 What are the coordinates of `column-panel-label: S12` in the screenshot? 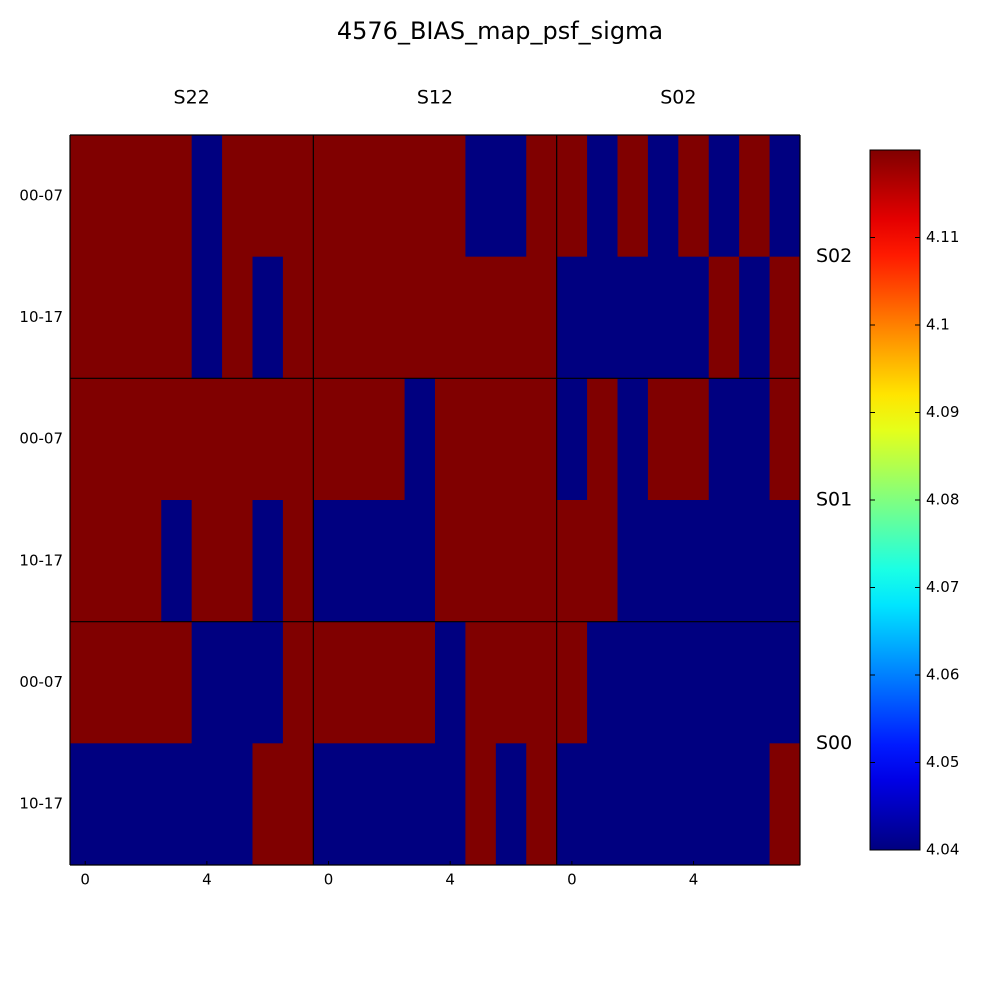 It's located at (435, 98).